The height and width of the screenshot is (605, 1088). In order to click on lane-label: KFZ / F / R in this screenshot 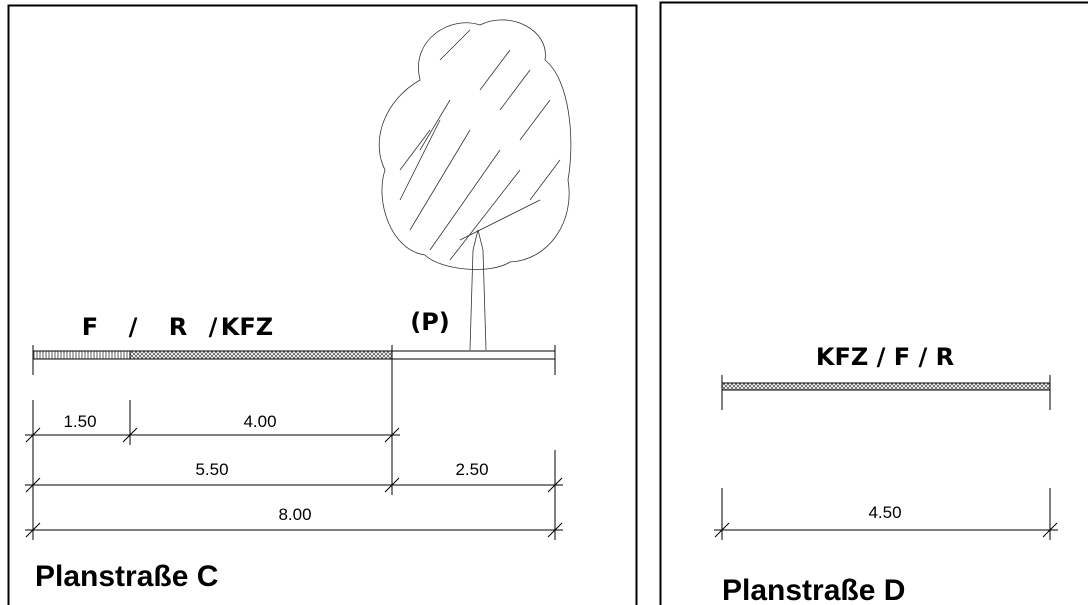, I will do `click(885, 357)`.